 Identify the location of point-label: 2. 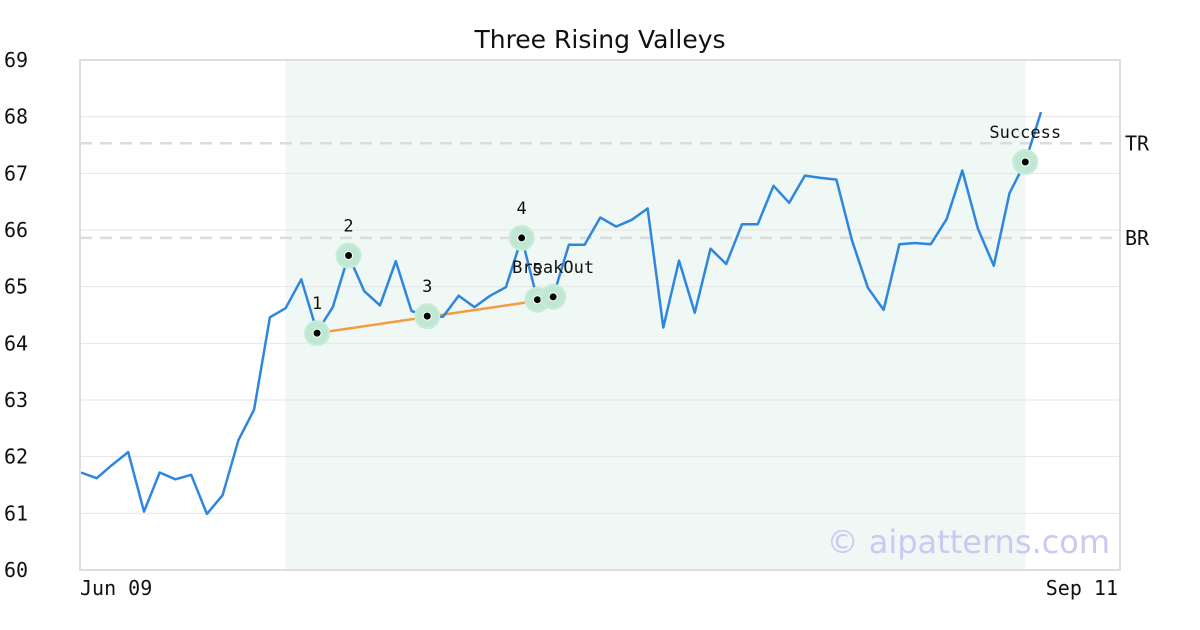
(348, 227).